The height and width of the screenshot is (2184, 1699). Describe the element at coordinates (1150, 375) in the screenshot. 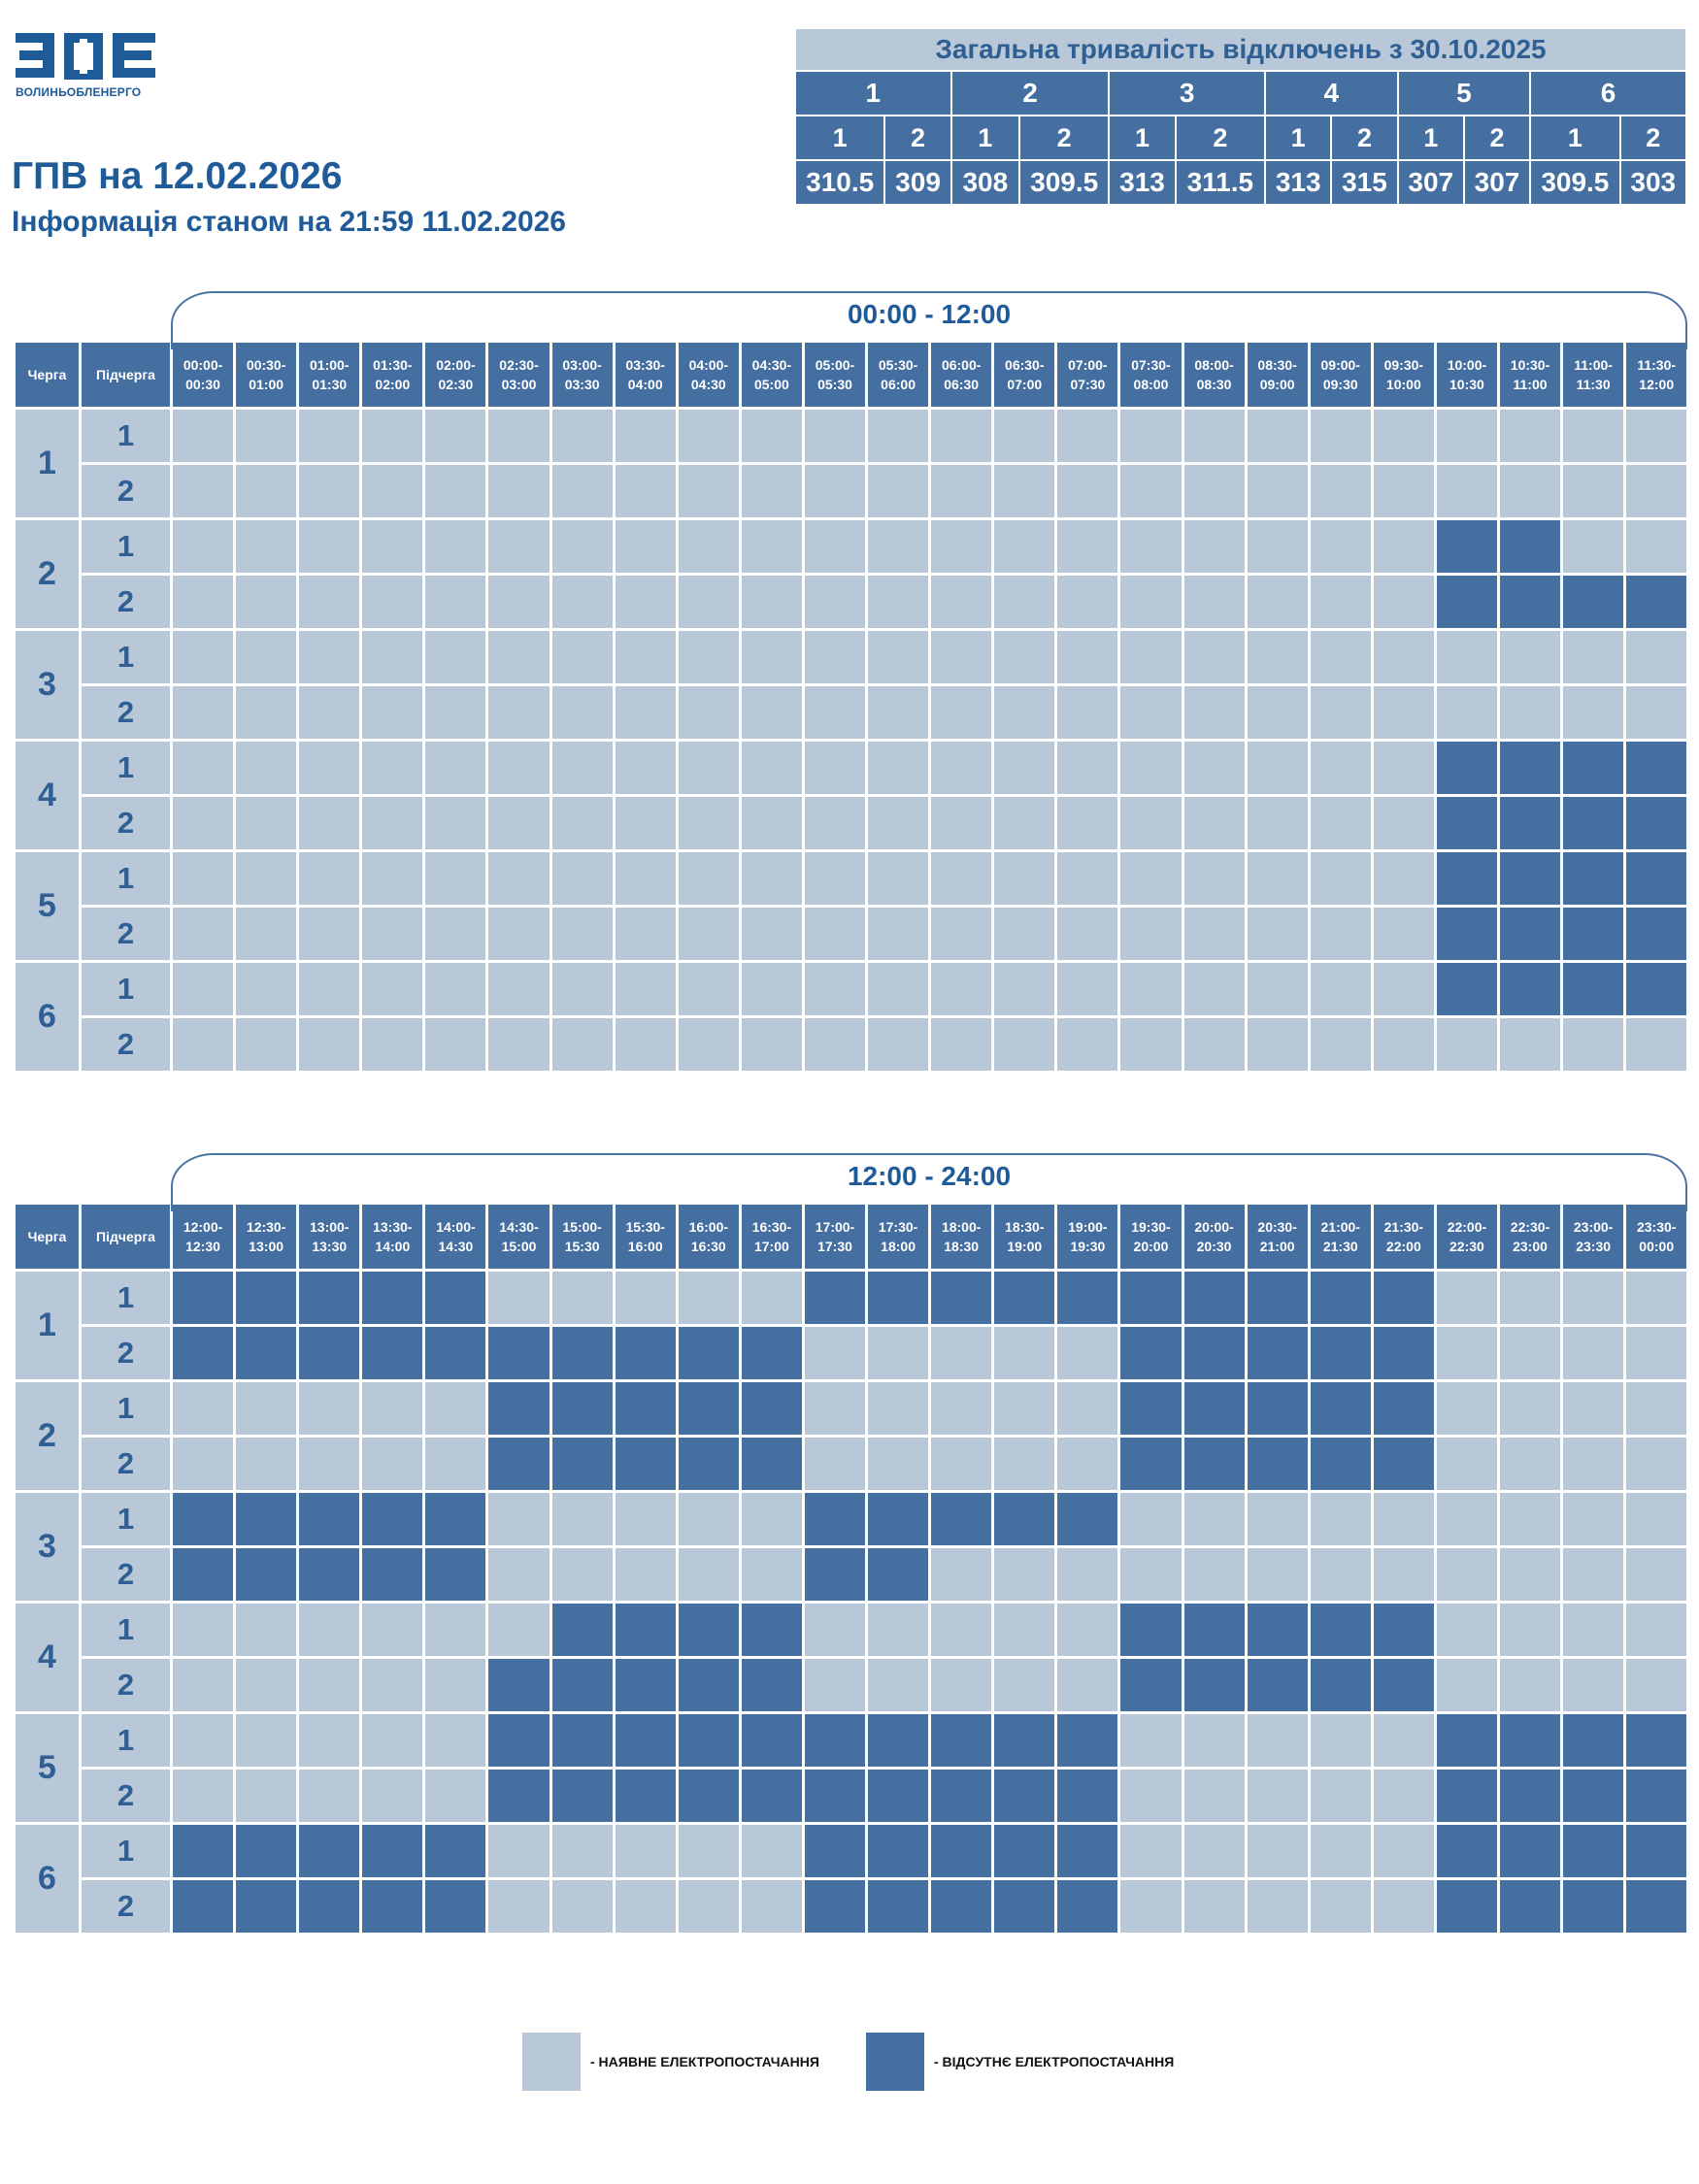

I see `time-slot-header: 07:30- 08:00` at that location.